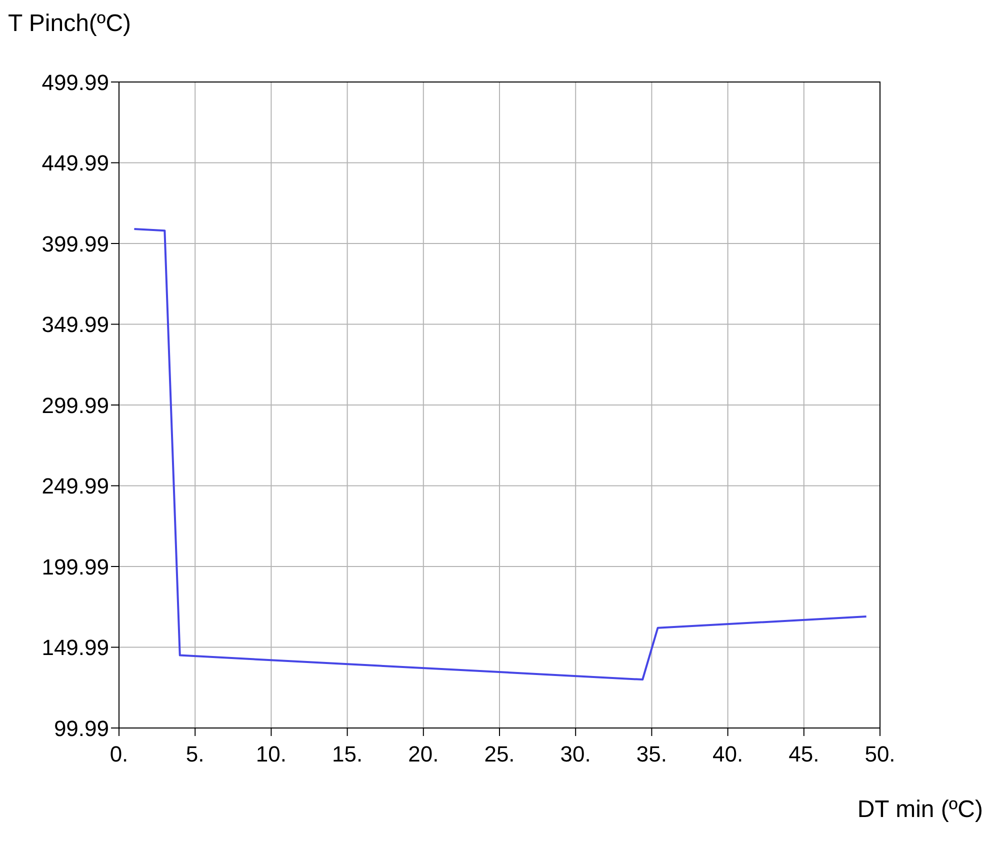 This screenshot has height=843, width=991. I want to click on x-tick-label: 30., so click(575, 754).